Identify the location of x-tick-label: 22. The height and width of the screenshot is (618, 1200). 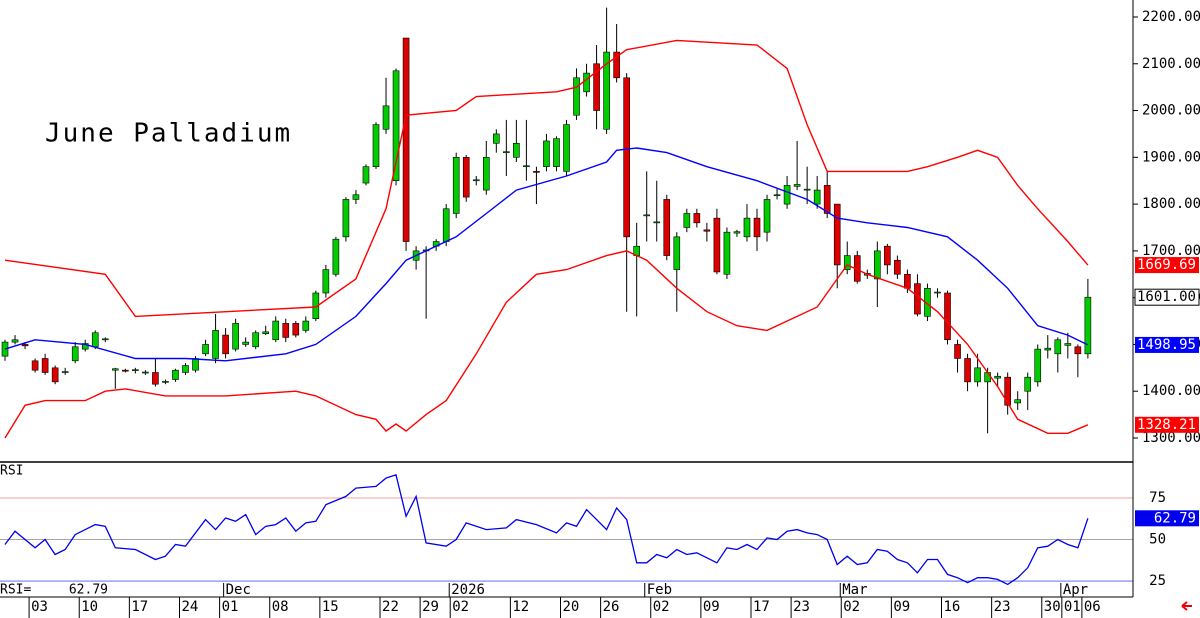
(390, 607).